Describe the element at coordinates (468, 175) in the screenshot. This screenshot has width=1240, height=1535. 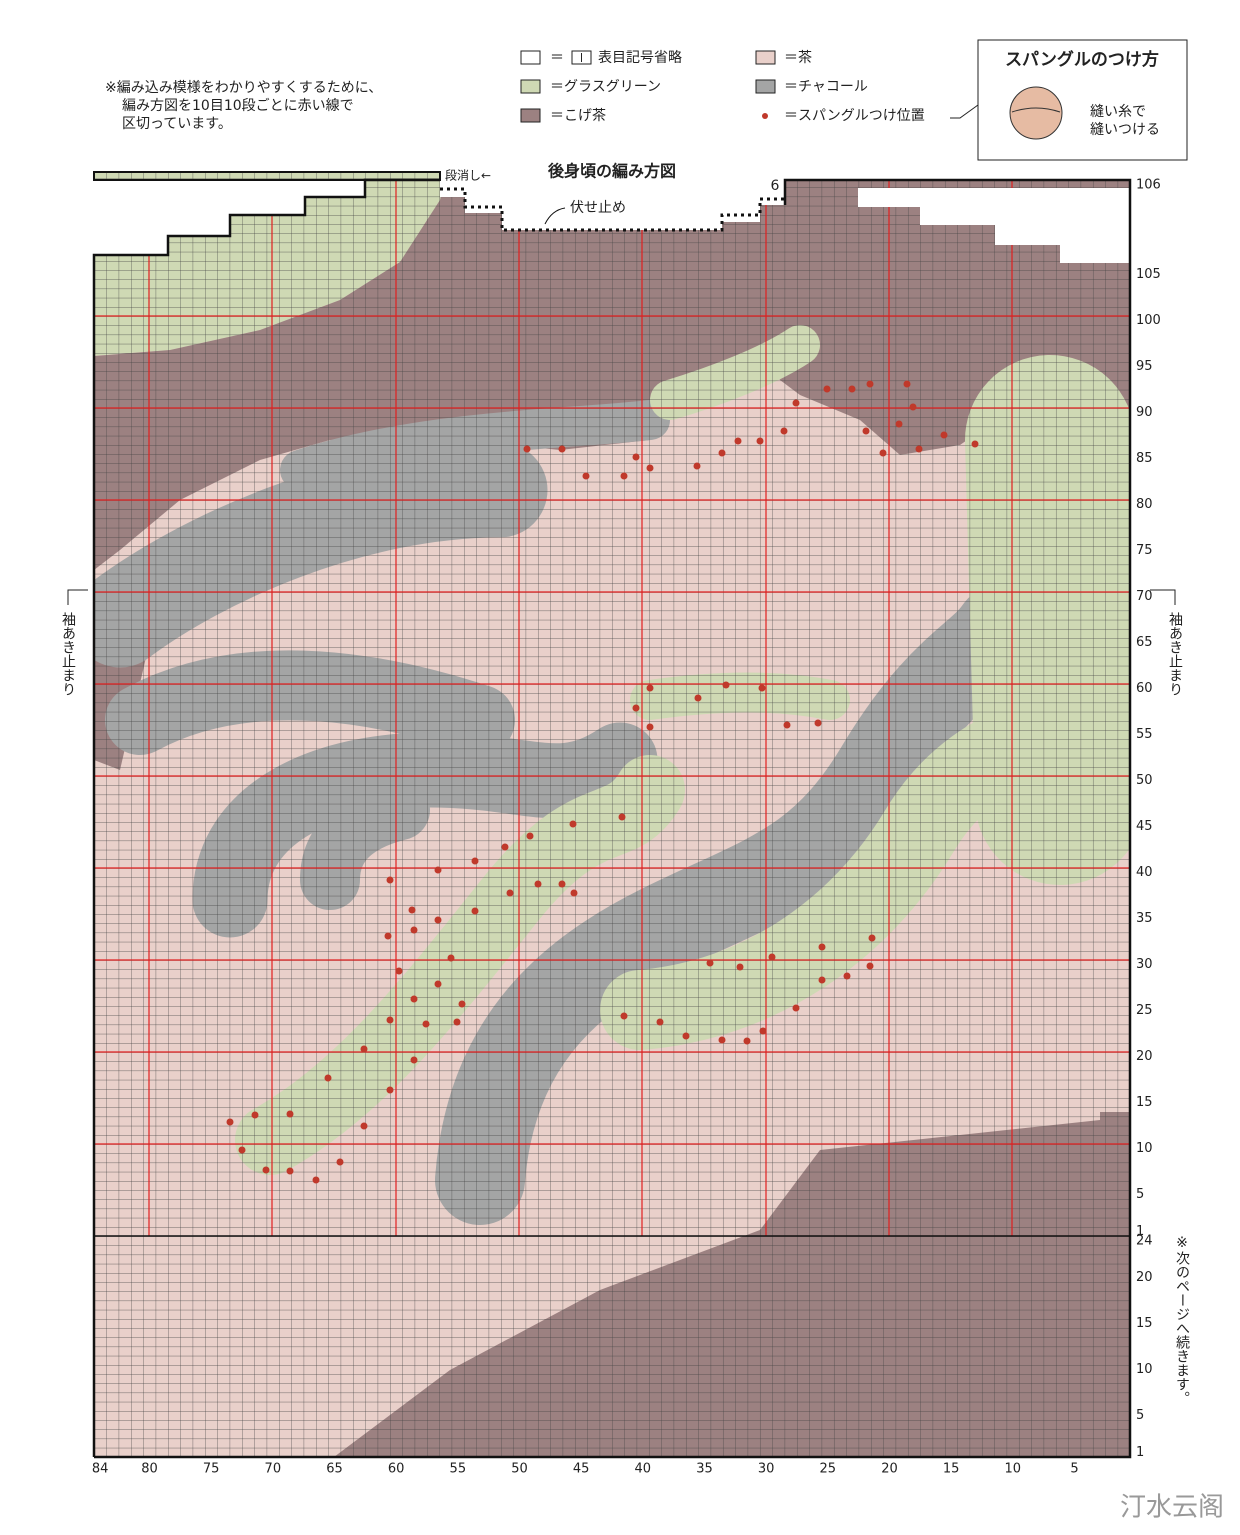
I see `annotation: 段消し←` at that location.